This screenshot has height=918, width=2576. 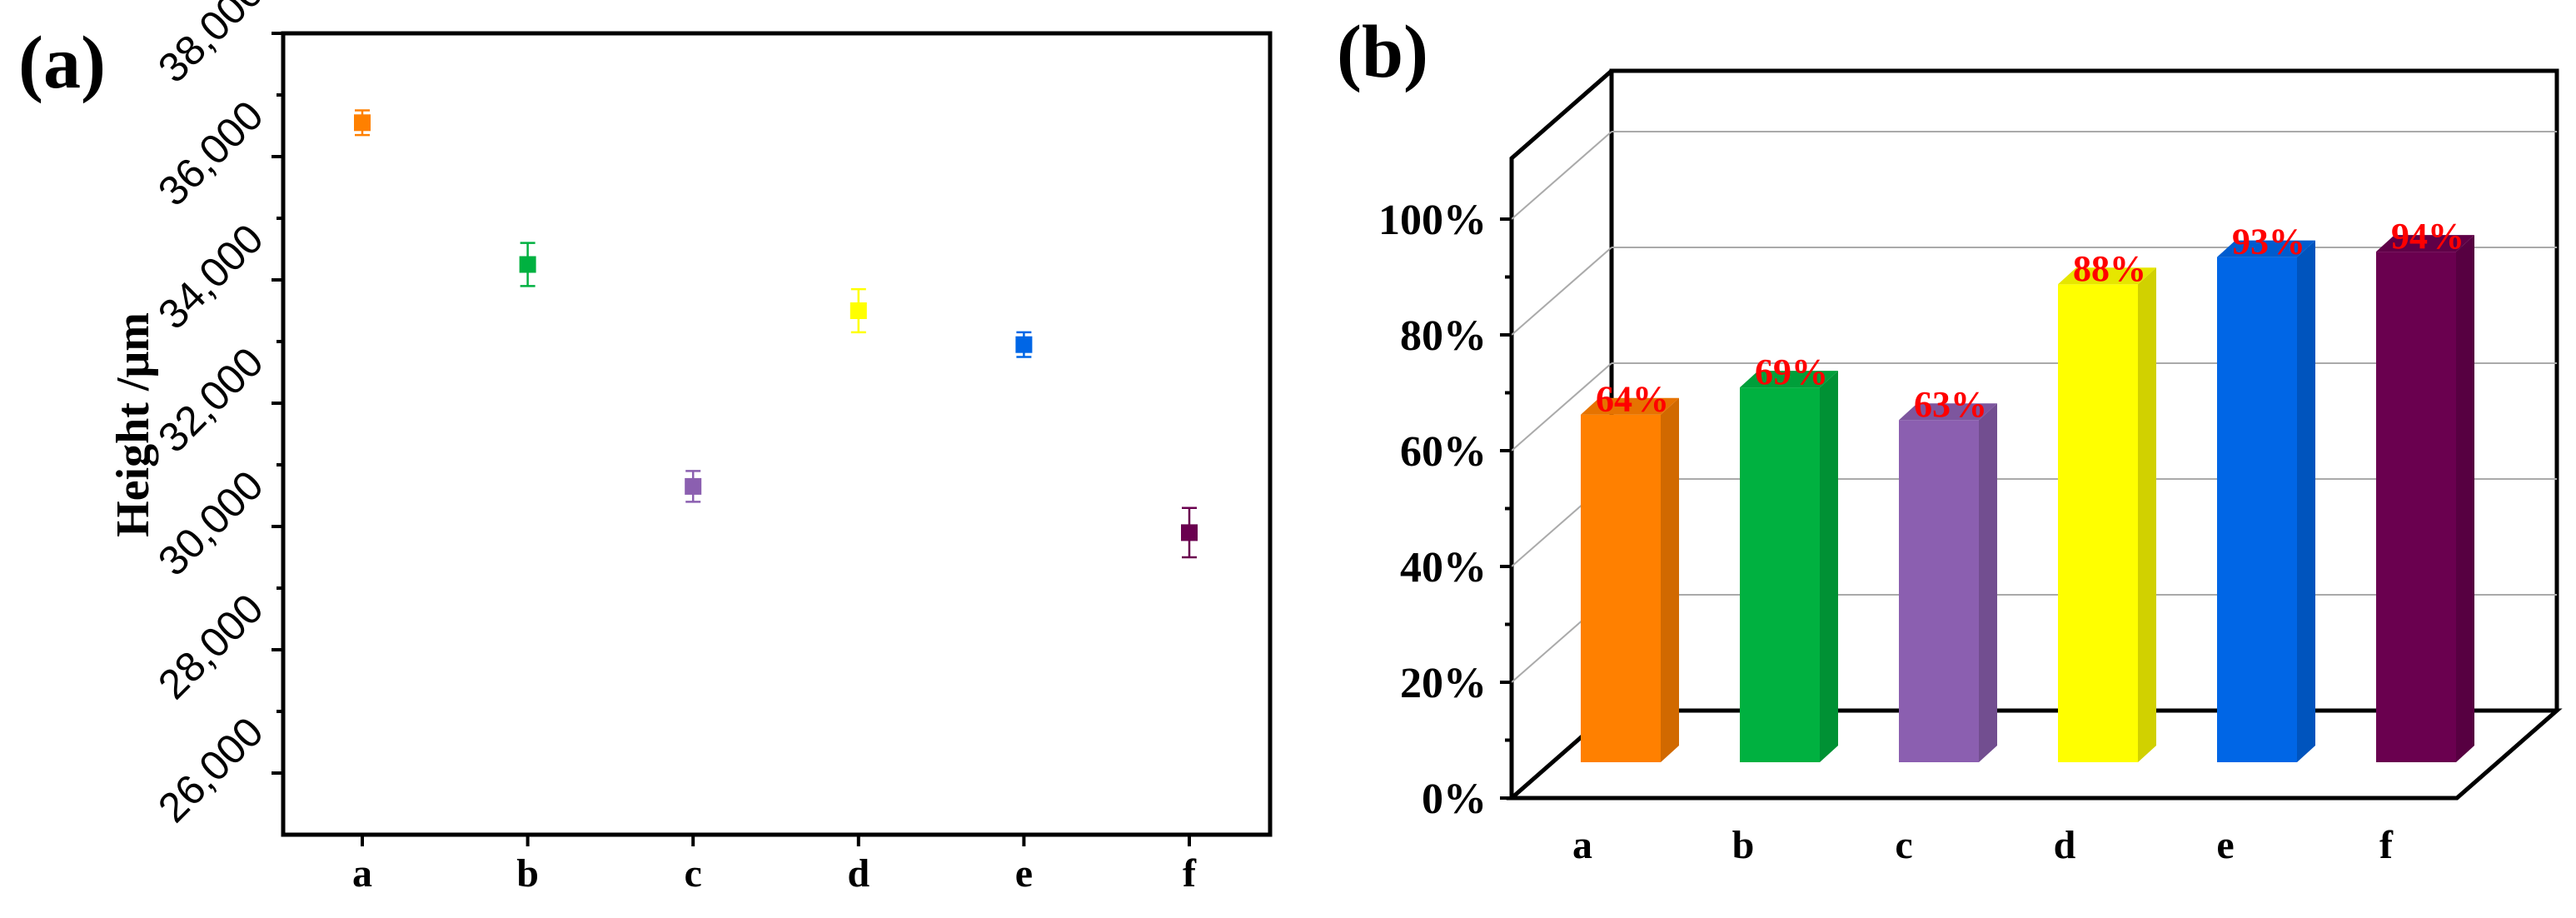 I want to click on panel-a-point-c, so click(x=693, y=486).